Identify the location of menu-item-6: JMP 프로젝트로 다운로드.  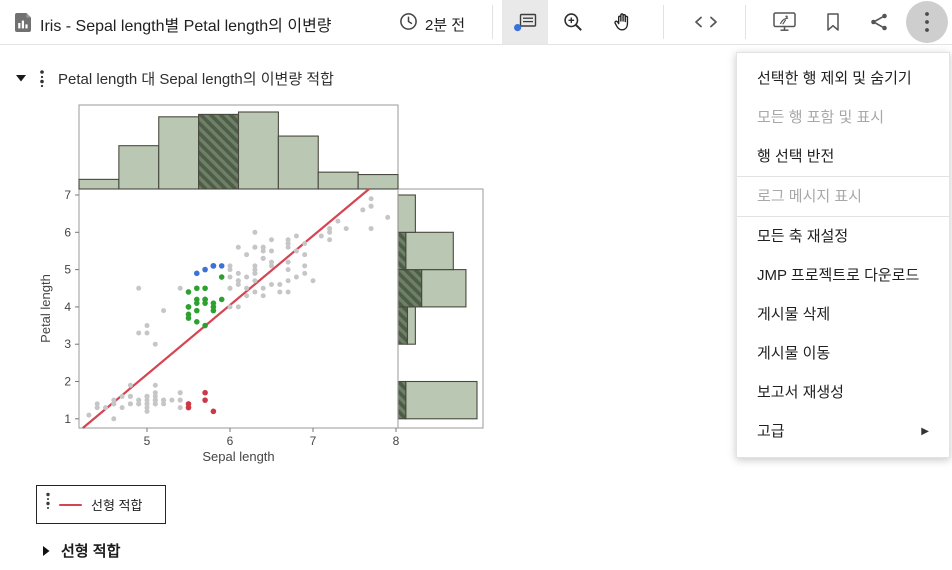
(838, 275).